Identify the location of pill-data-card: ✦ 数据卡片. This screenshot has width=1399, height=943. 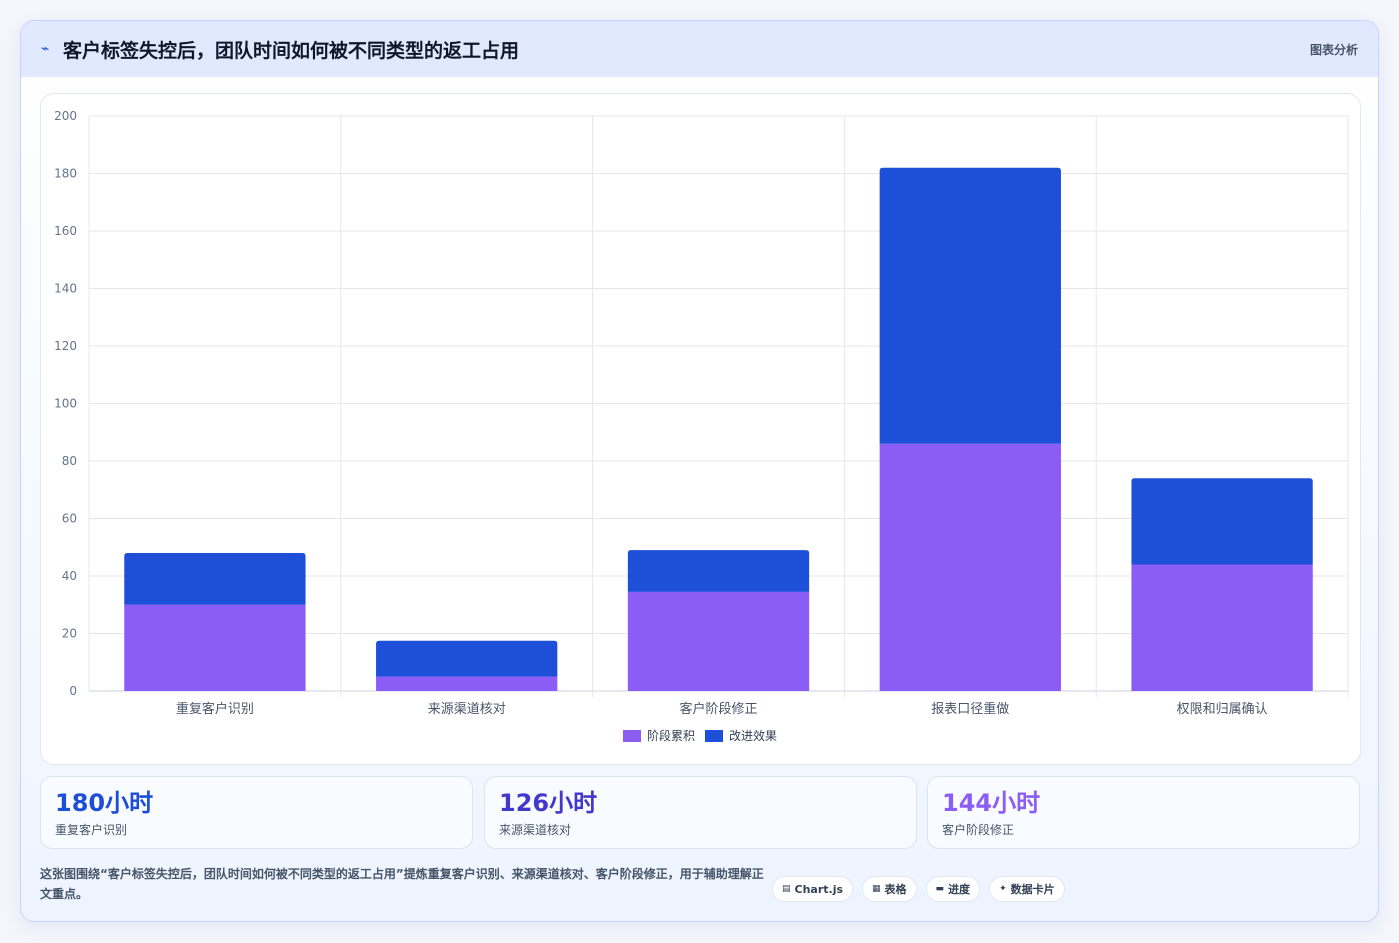
(1027, 889).